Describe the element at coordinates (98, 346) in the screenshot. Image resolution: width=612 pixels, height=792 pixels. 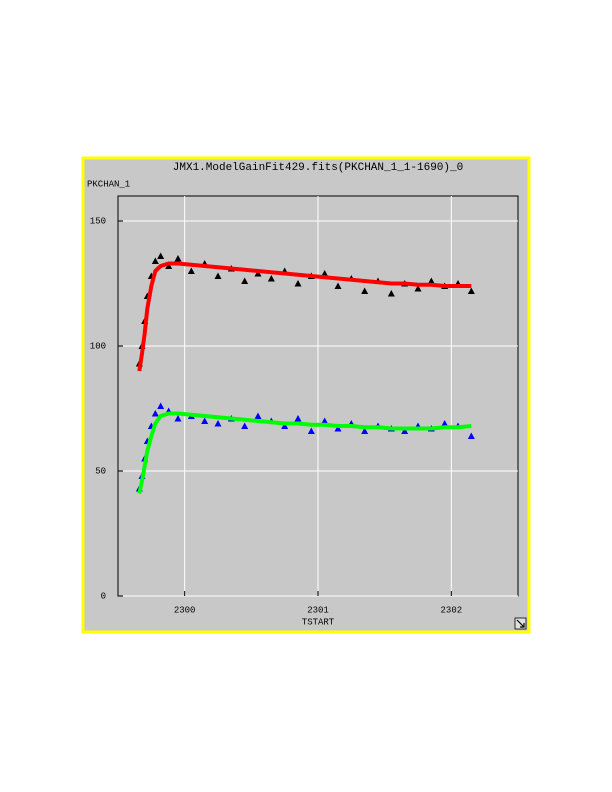
I see `y-tick-label: 100` at that location.